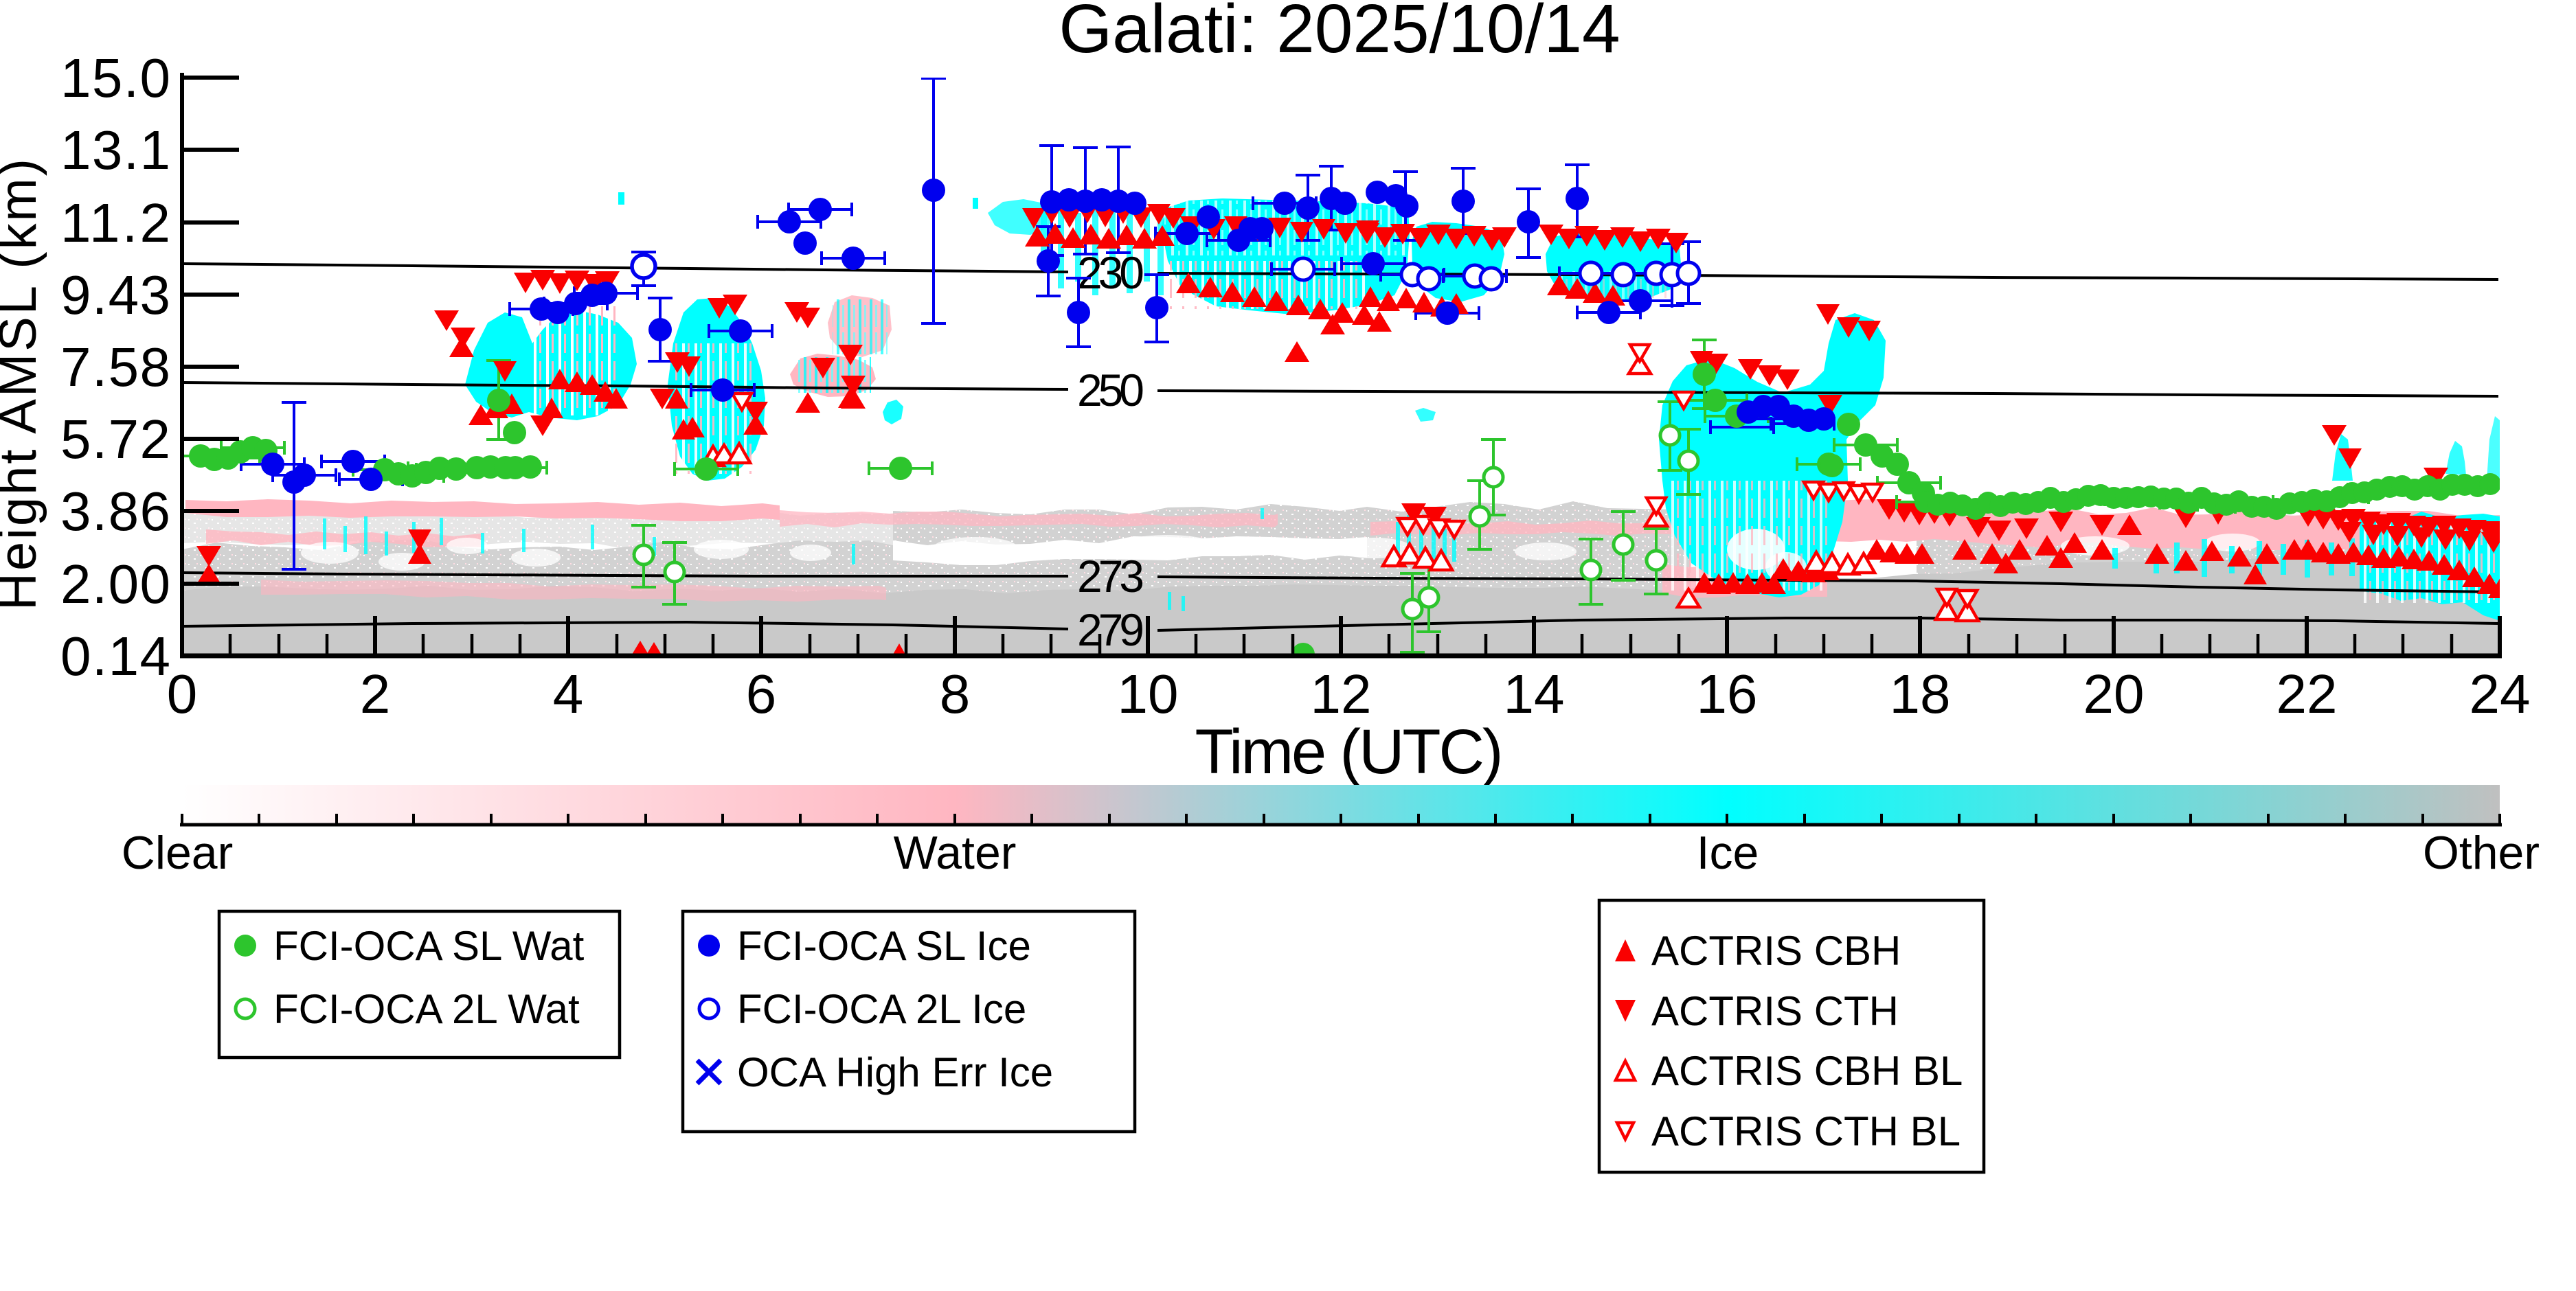 The width and height of the screenshot is (2576, 1291). I want to click on svg-text: 18, so click(1920, 694).